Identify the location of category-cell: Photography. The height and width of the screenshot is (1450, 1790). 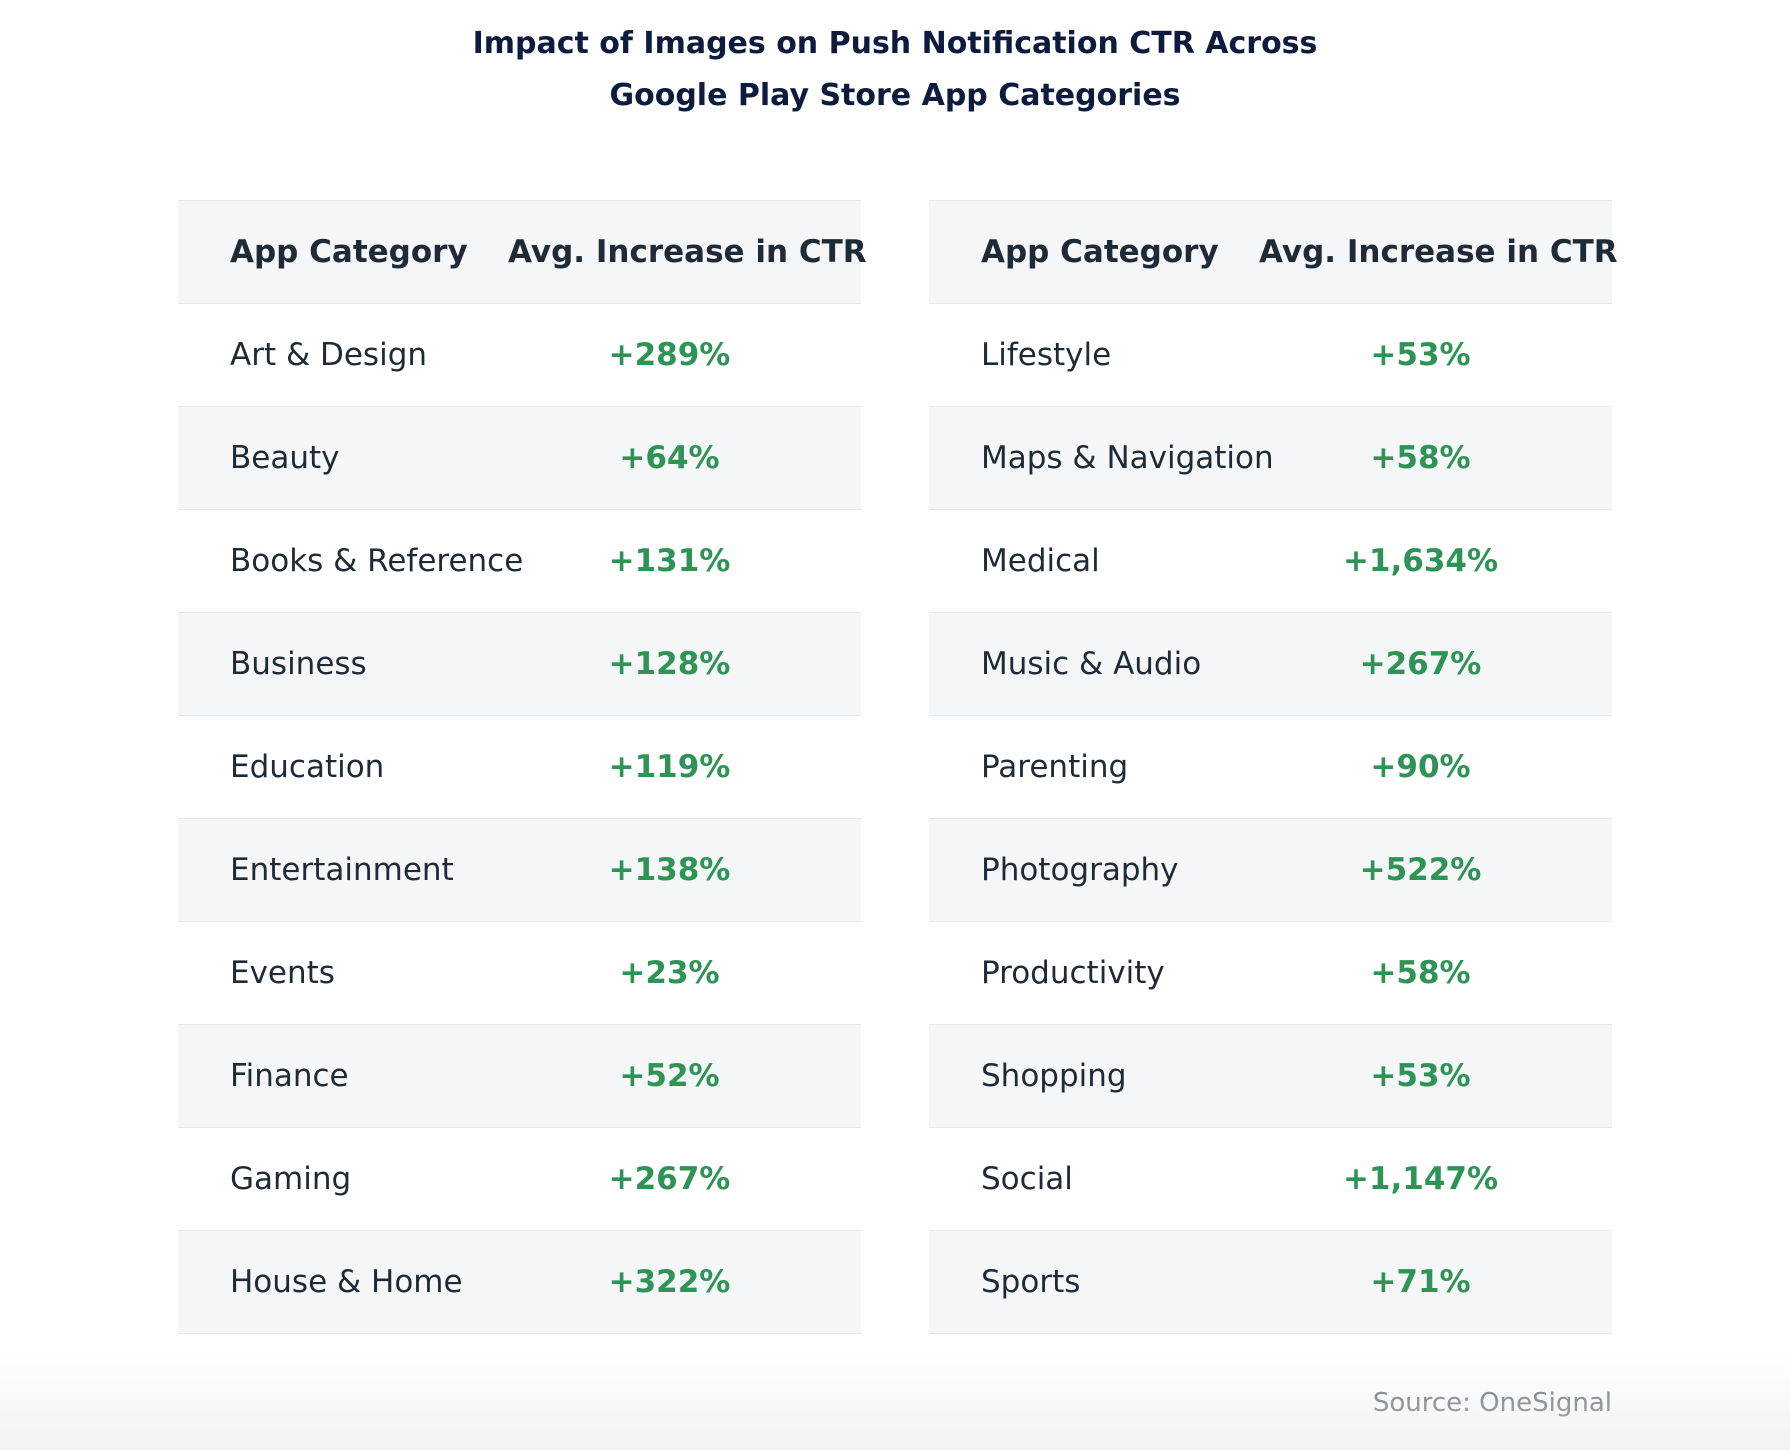
(1094, 870).